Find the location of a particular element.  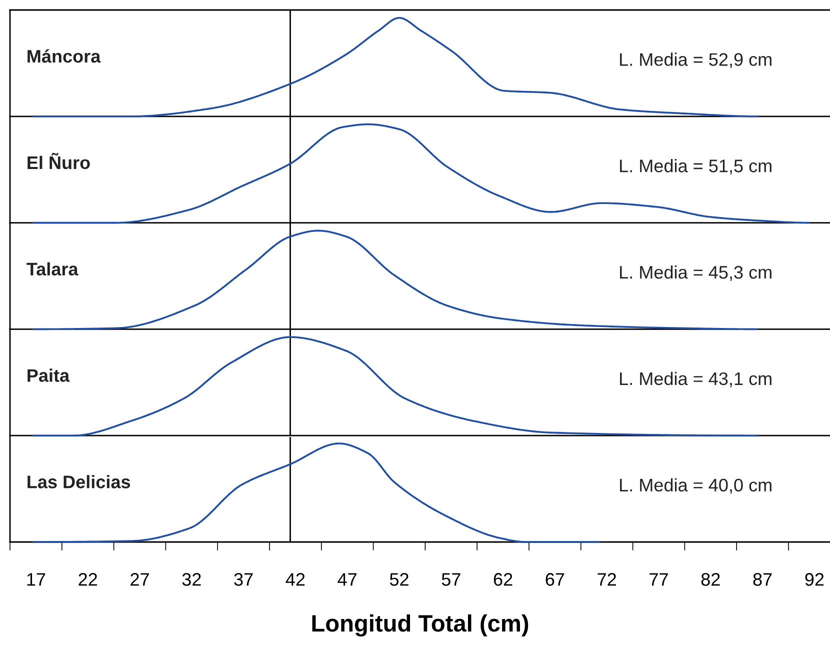

x-tick-label: 67 is located at coordinates (555, 579).